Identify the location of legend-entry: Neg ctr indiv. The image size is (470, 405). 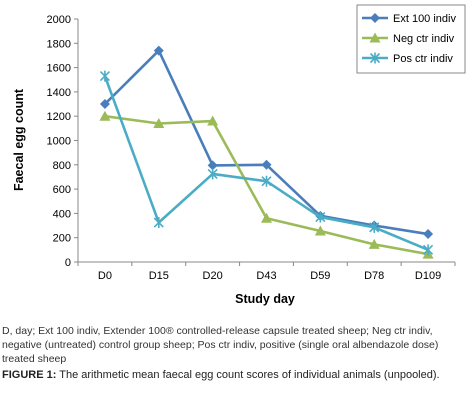
(408, 38).